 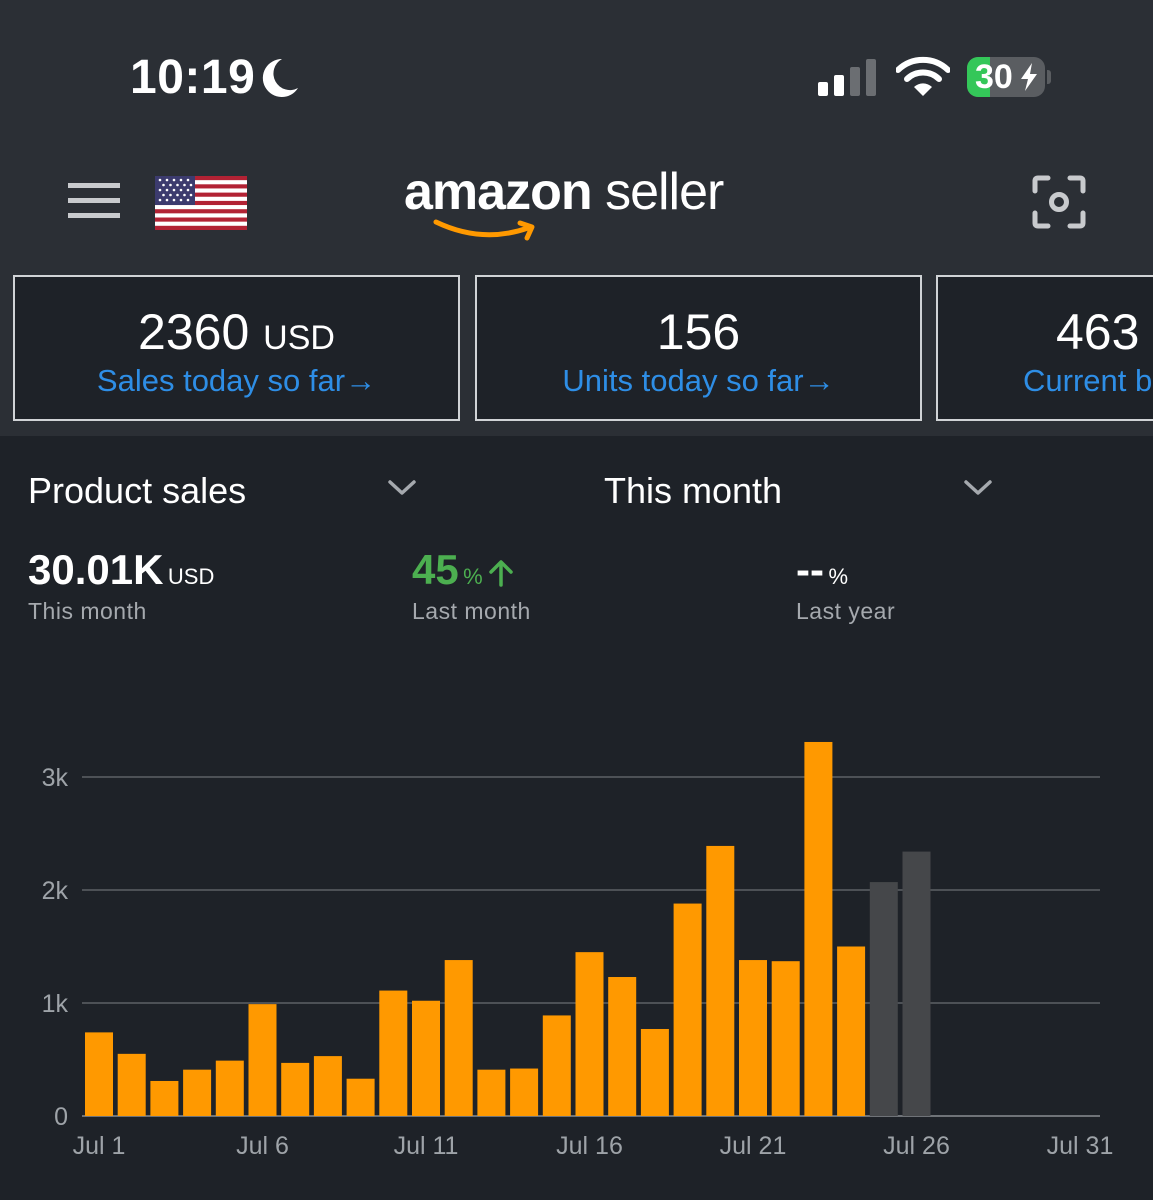 What do you see at coordinates (87, 611) in the screenshot?
I see `stat-total-label: This month` at bounding box center [87, 611].